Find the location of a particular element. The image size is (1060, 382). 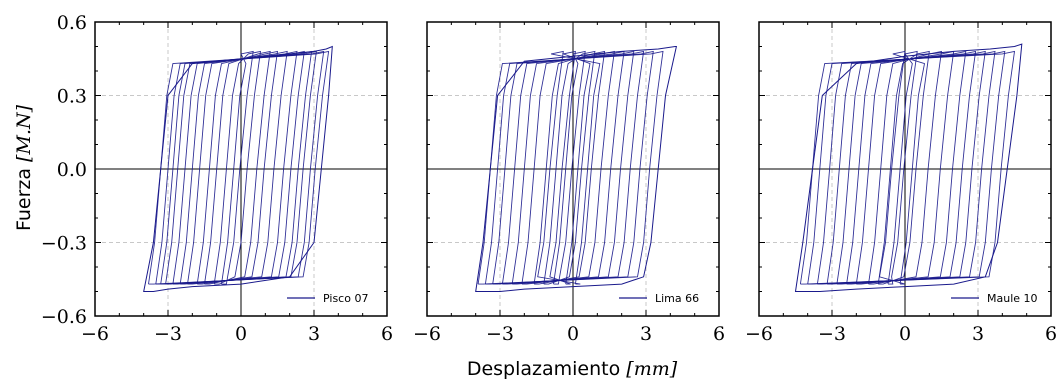

y-tick-label: 0.6 is located at coordinates (72, 23).